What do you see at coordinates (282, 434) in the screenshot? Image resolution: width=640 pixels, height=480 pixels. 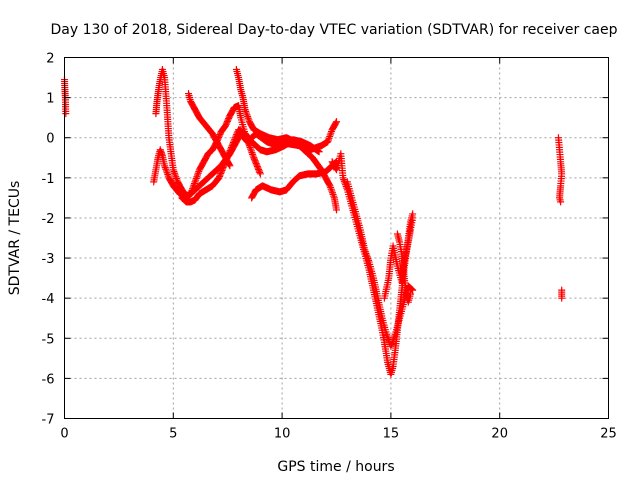 I see `x-tick-label: 10` at bounding box center [282, 434].